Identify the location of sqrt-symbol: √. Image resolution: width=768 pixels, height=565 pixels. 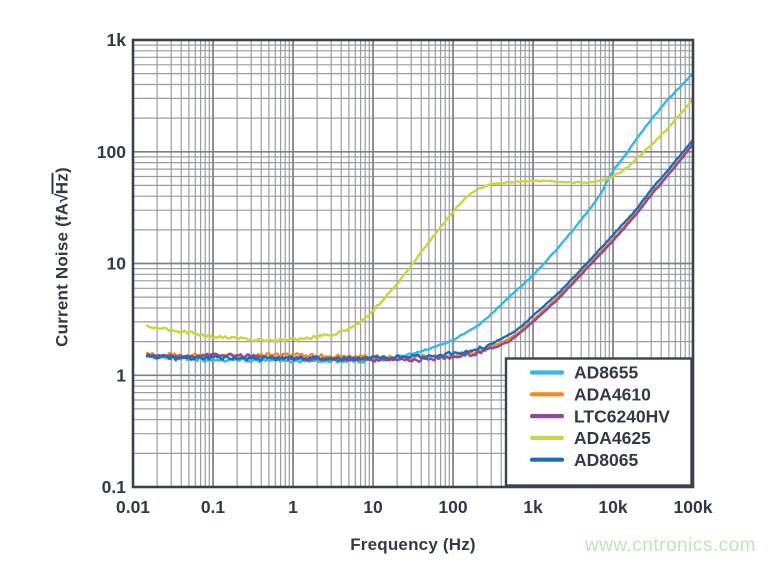
(62, 198).